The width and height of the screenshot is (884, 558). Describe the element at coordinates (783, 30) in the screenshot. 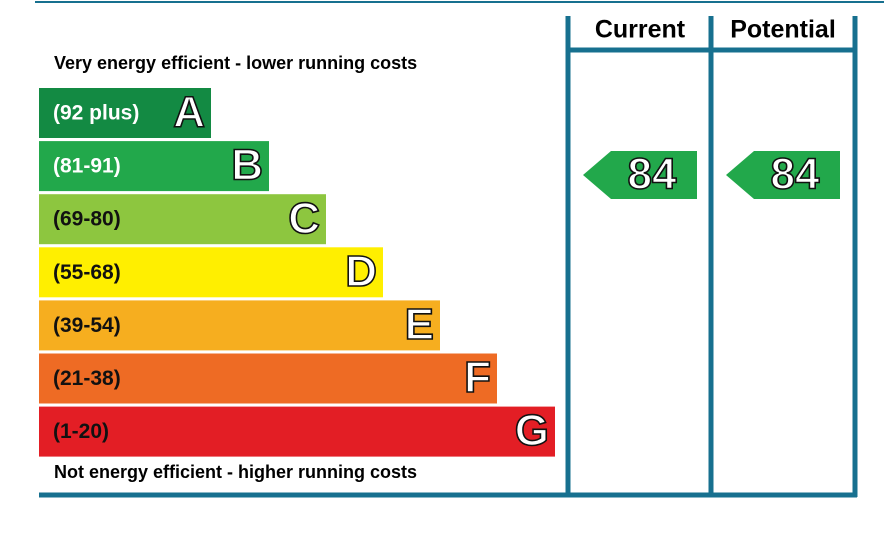

I see `potential-header: Potential` at that location.